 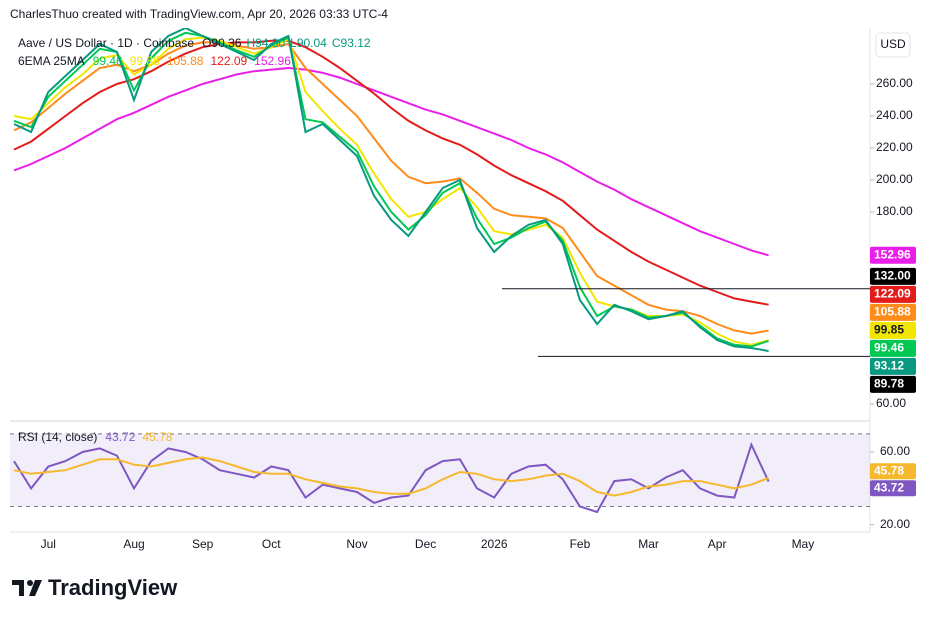 I want to click on ma-legend-value: 122.09, so click(x=228, y=61).